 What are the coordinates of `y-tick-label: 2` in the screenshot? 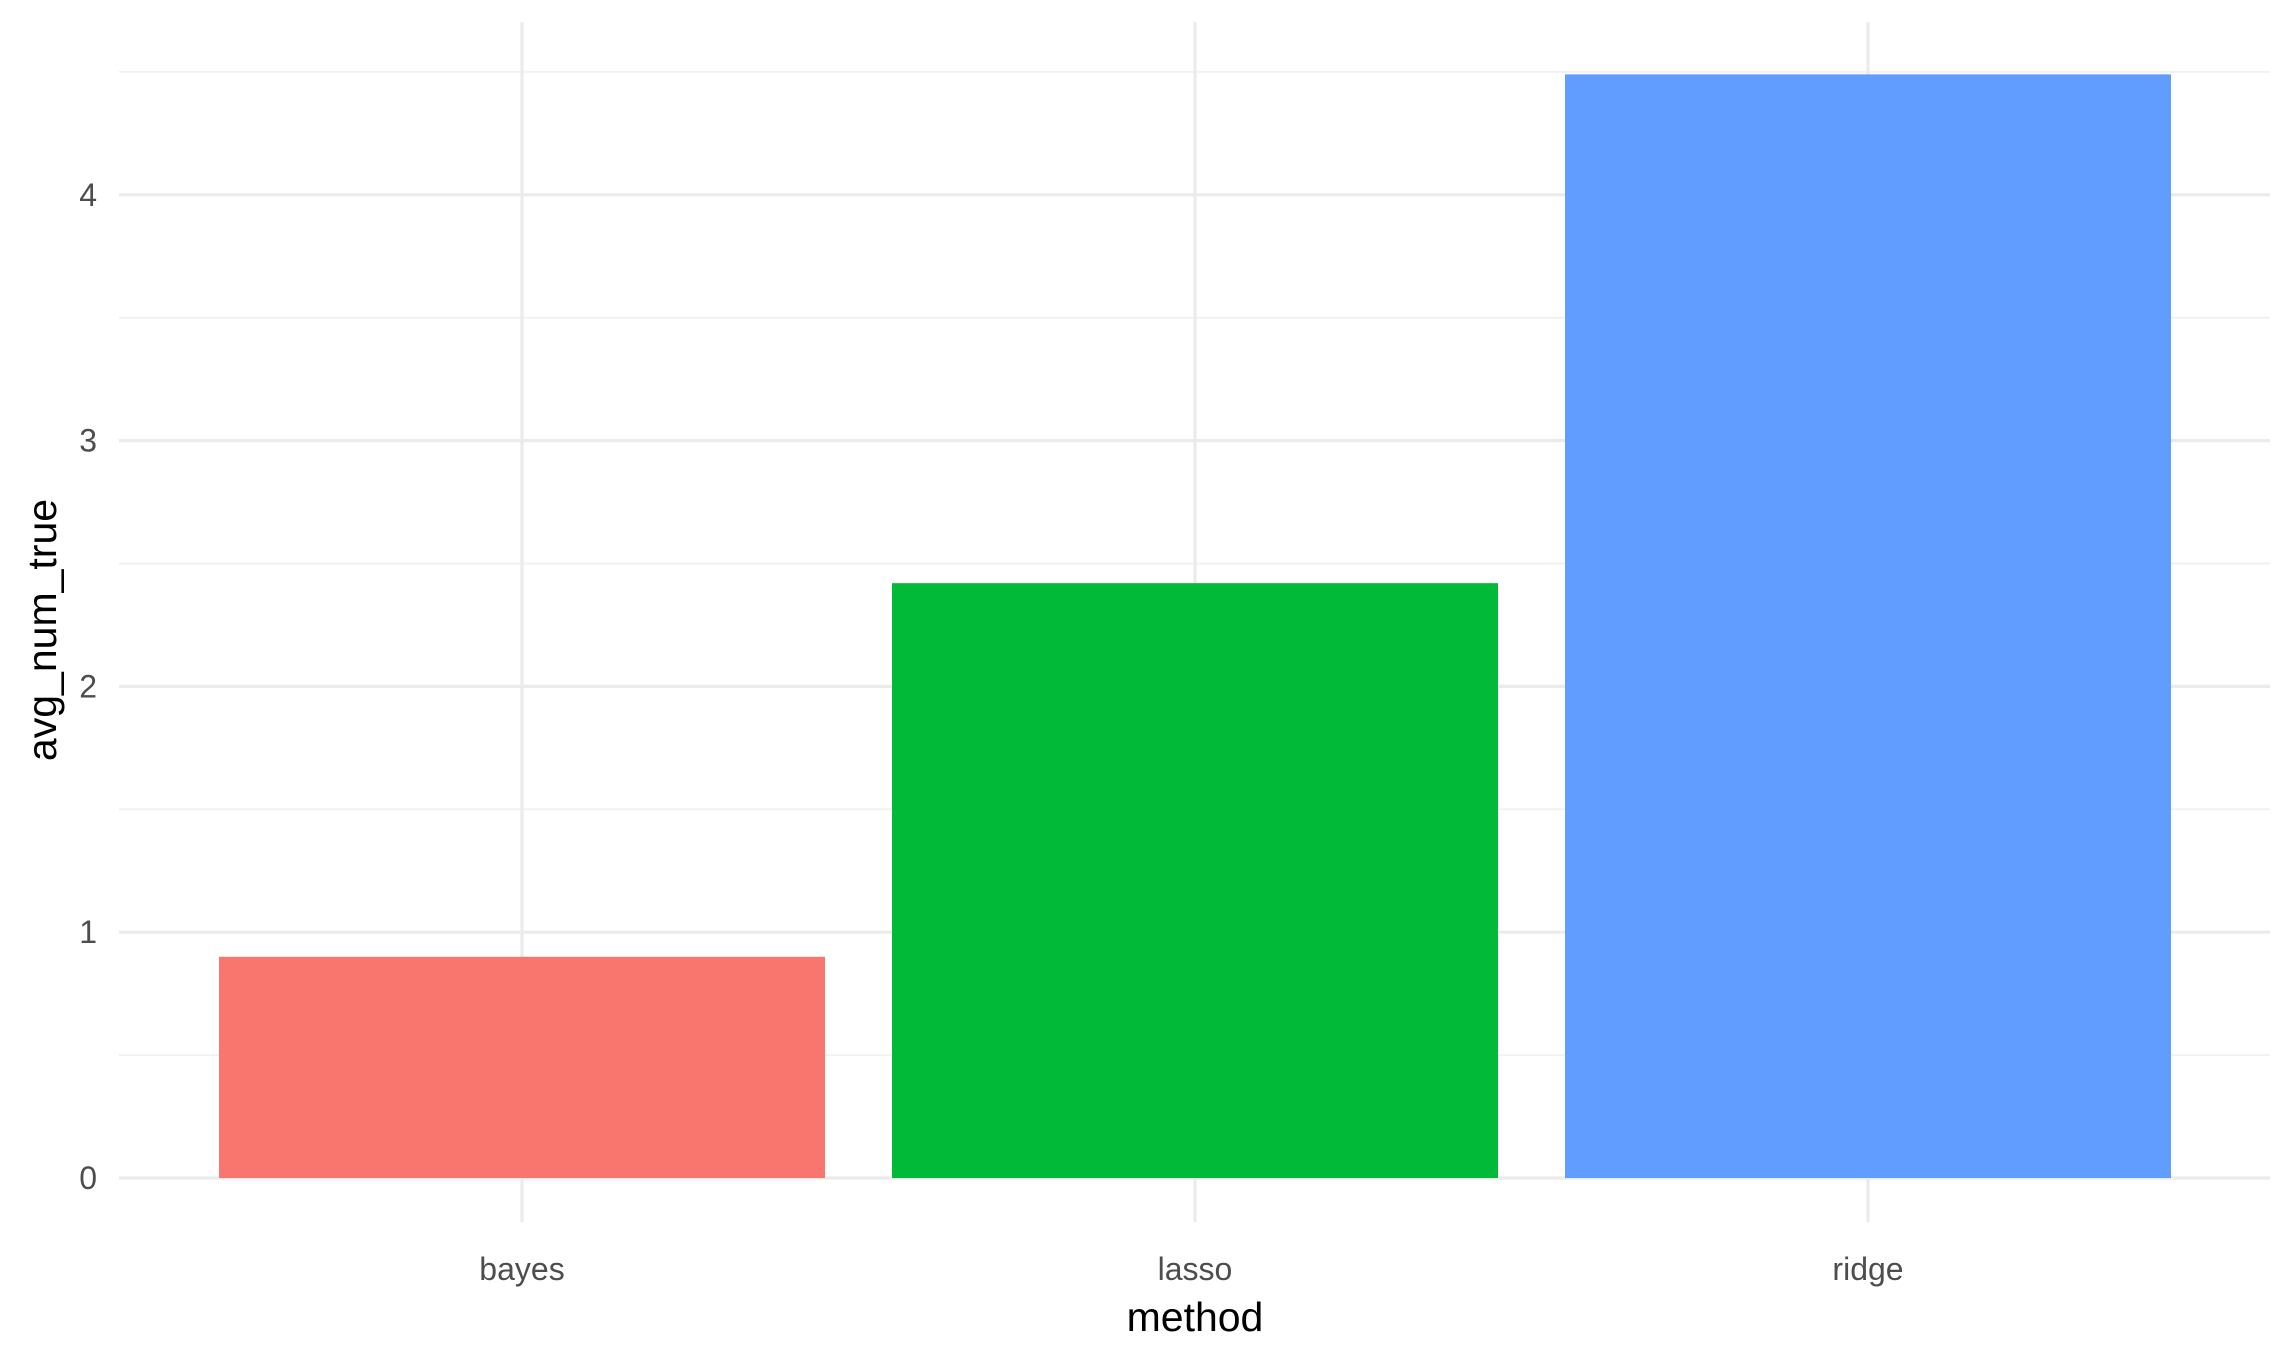 It's located at (88, 686).